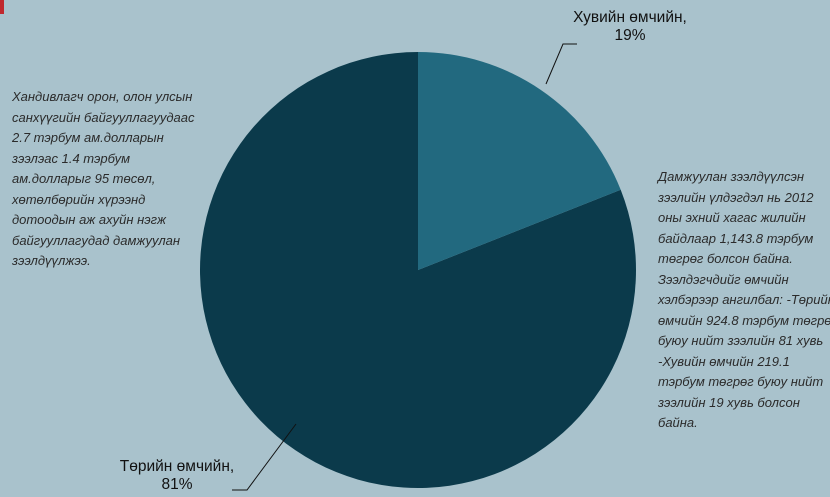  Describe the element at coordinates (2, 7) in the screenshot. I see `corner-mark` at that location.